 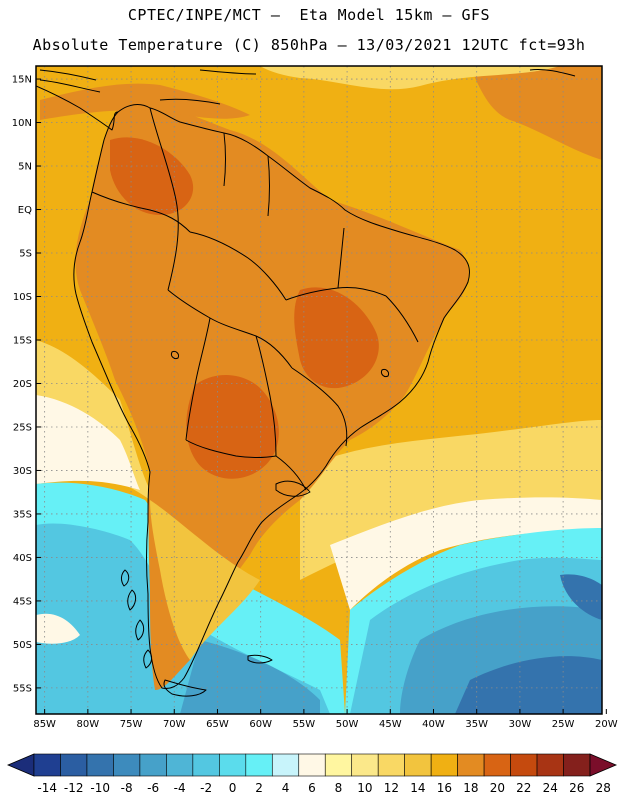 I want to click on colorbar-label: -8, so click(x=127, y=788).